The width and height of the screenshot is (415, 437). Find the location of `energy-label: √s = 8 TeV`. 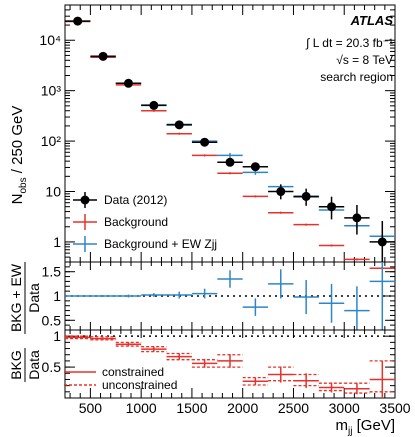

energy-label: √s = 8 TeV is located at coordinates (364, 60).